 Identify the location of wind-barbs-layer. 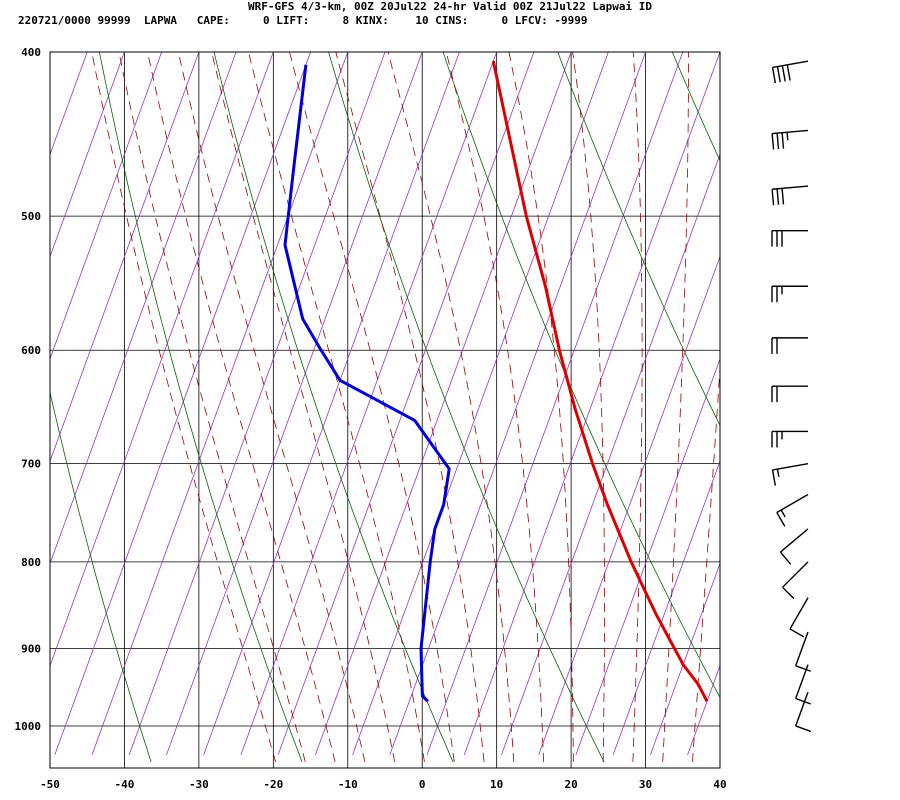
(791, 396).